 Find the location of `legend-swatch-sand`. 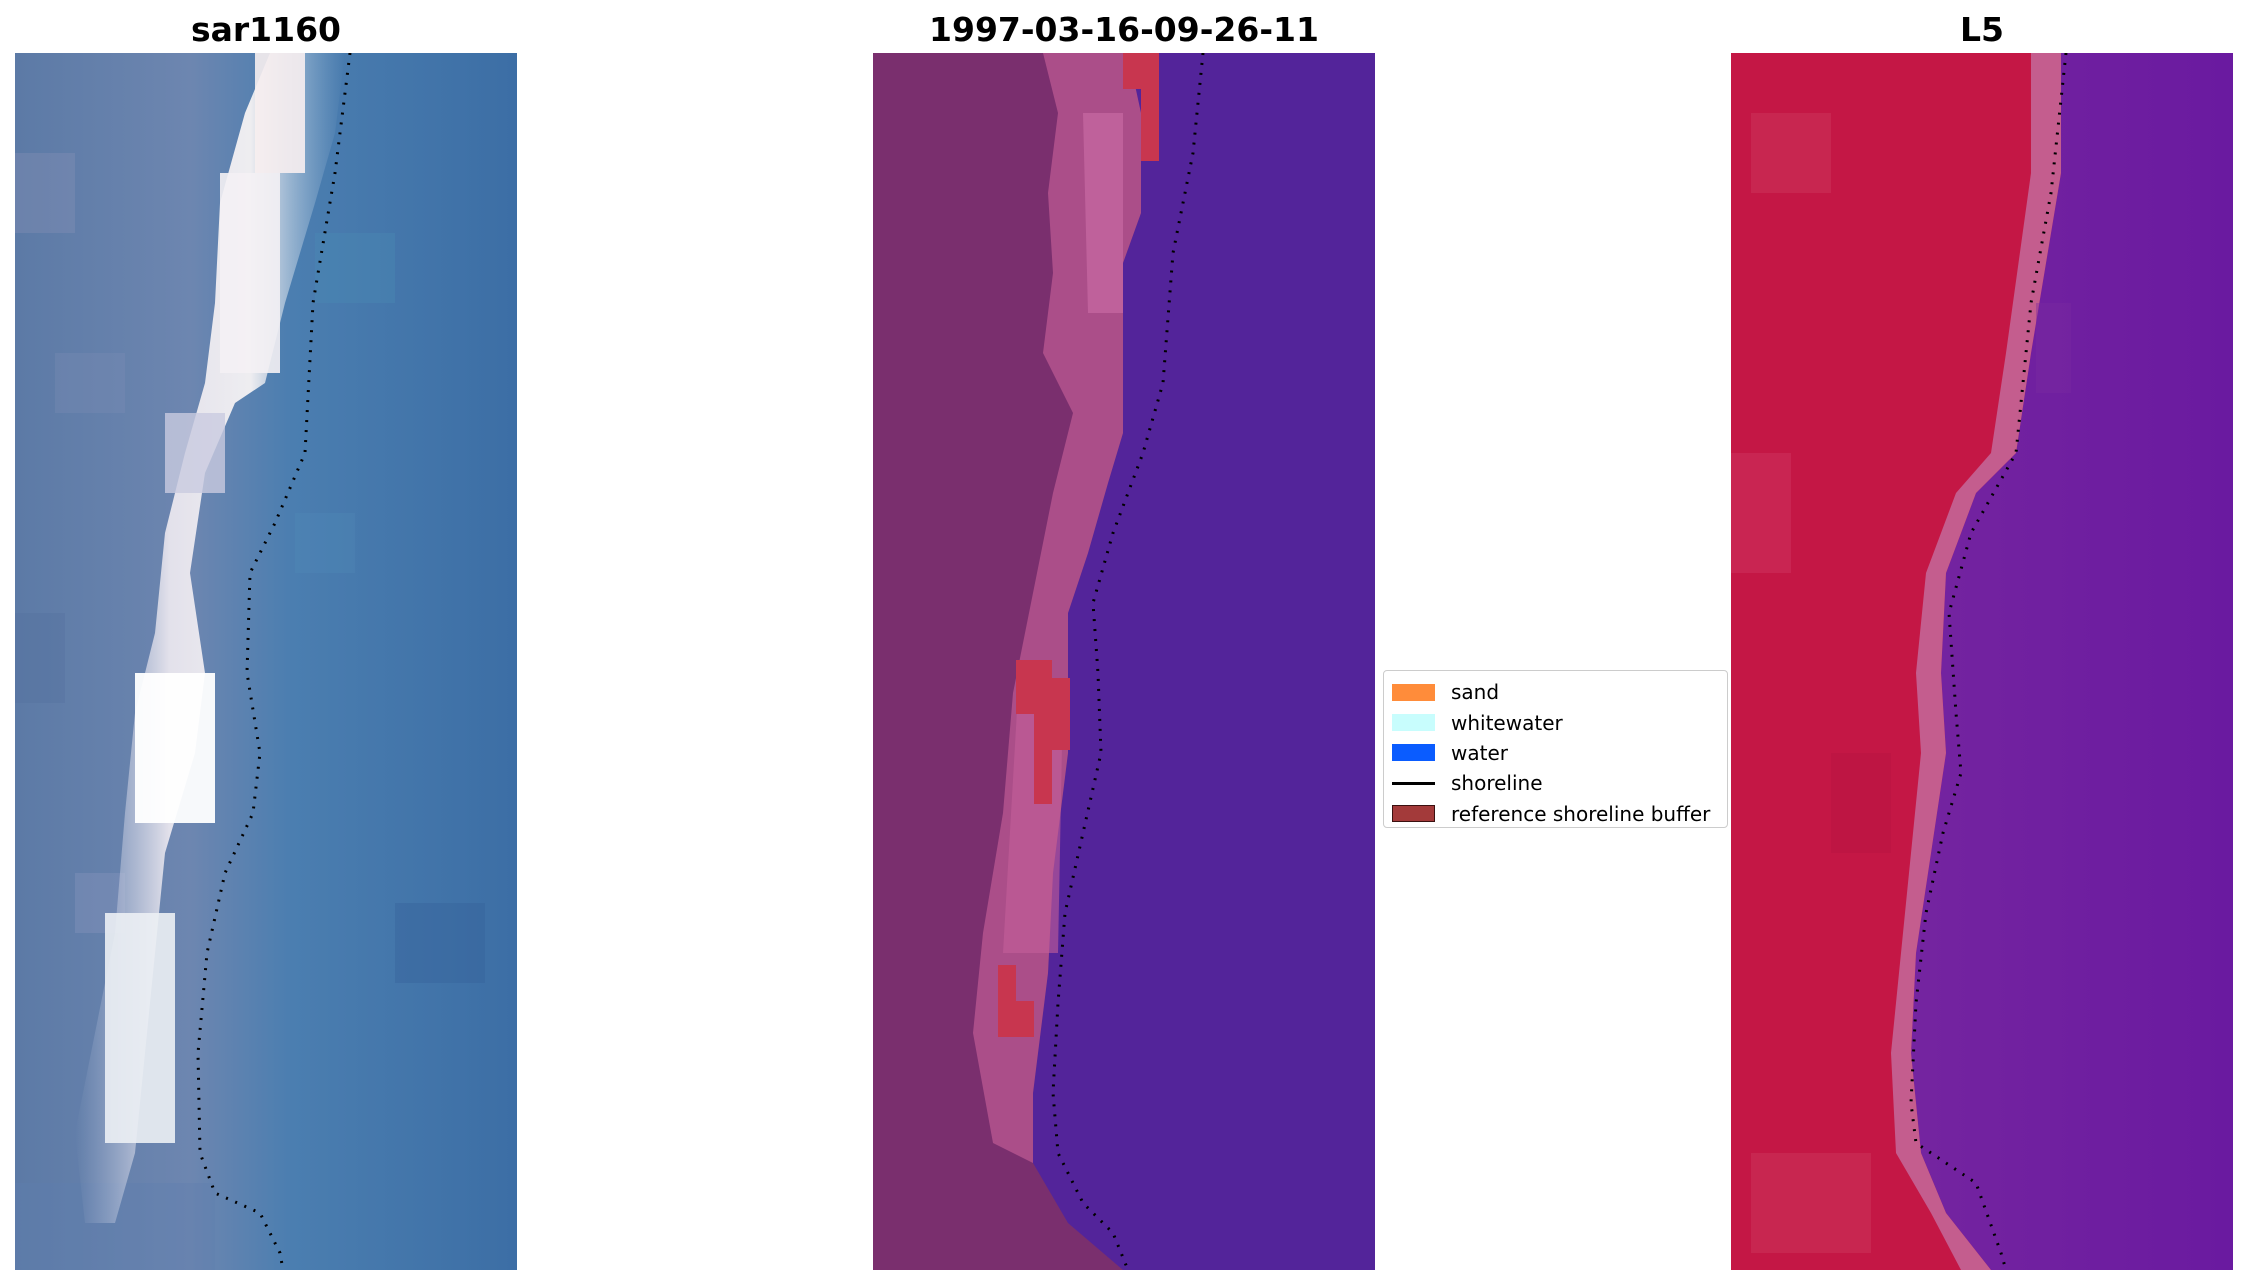

legend-swatch-sand is located at coordinates (1413, 692).